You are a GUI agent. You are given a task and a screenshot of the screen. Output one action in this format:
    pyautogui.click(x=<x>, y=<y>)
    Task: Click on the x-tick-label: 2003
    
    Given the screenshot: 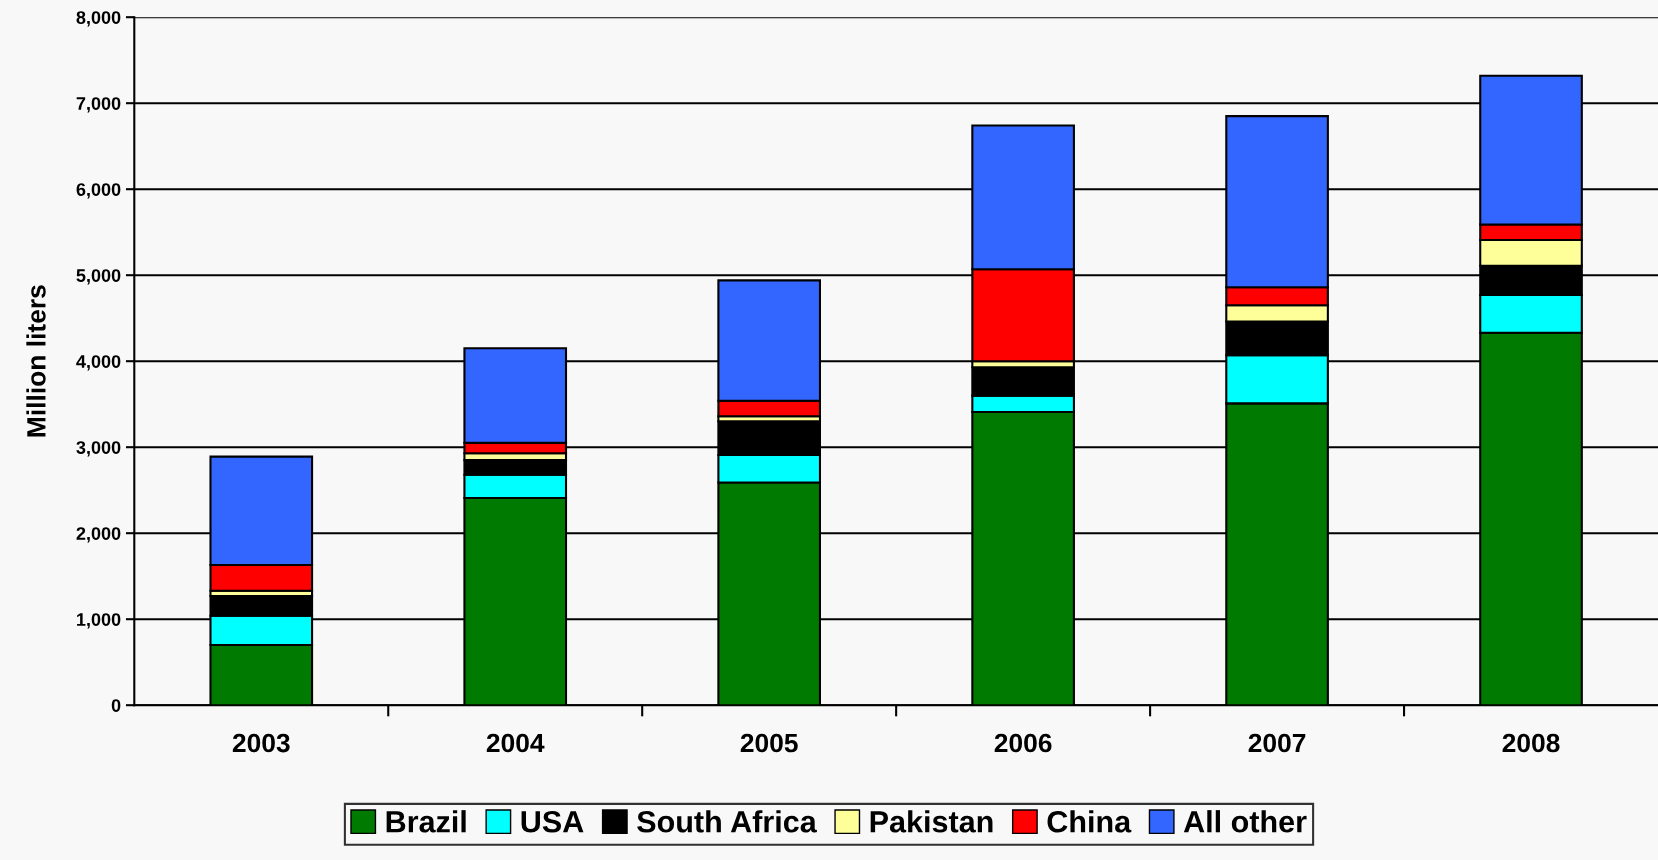 What is the action you would take?
    pyautogui.click(x=261, y=743)
    